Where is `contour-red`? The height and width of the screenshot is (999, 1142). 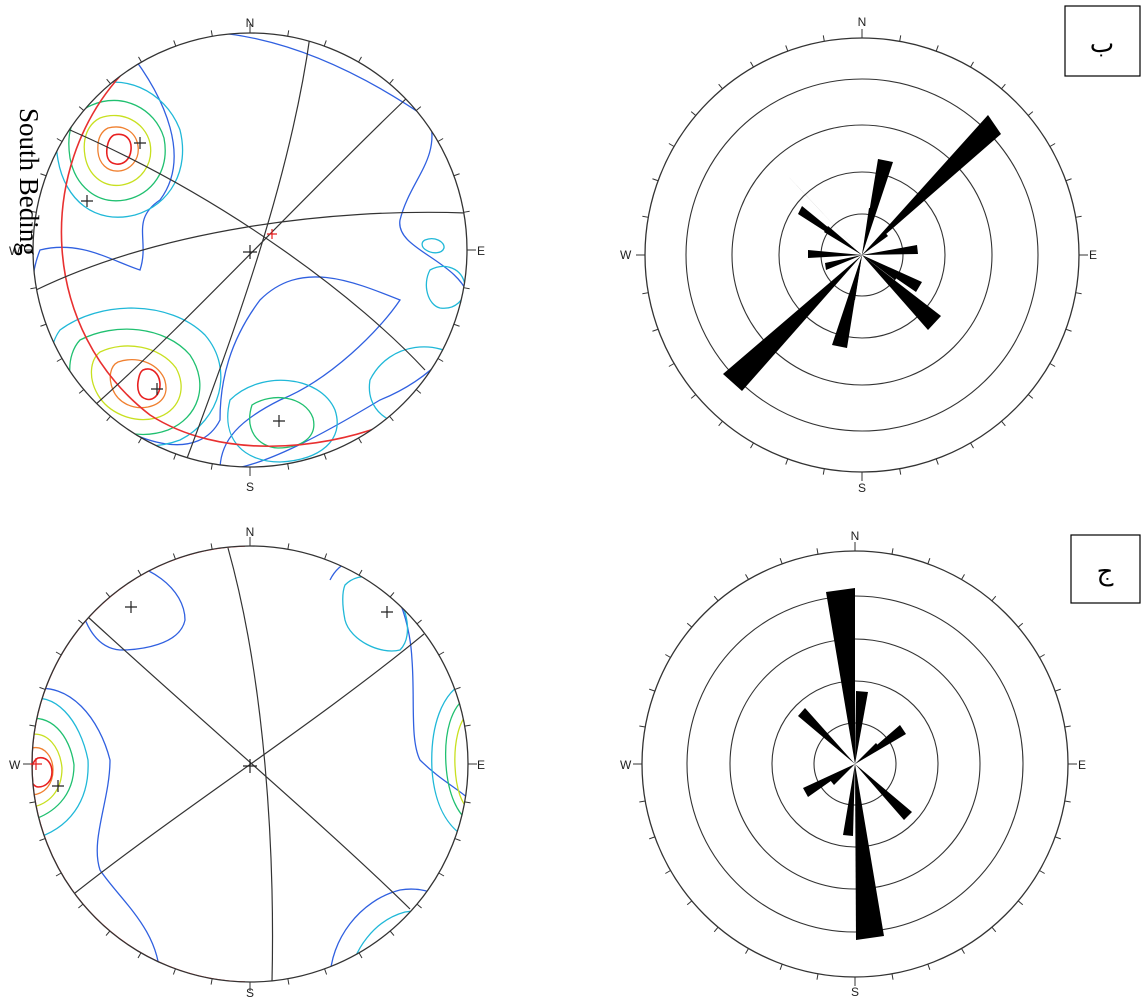
contour-red is located at coordinates (118, 149).